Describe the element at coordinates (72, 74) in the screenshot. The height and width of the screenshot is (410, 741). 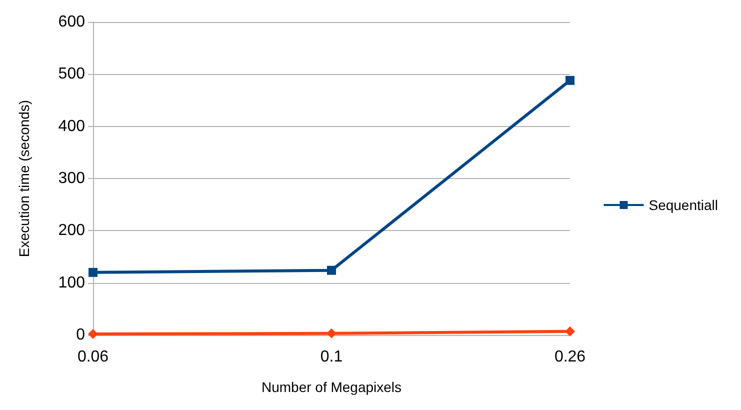
I see `y-tick-label: 500` at that location.